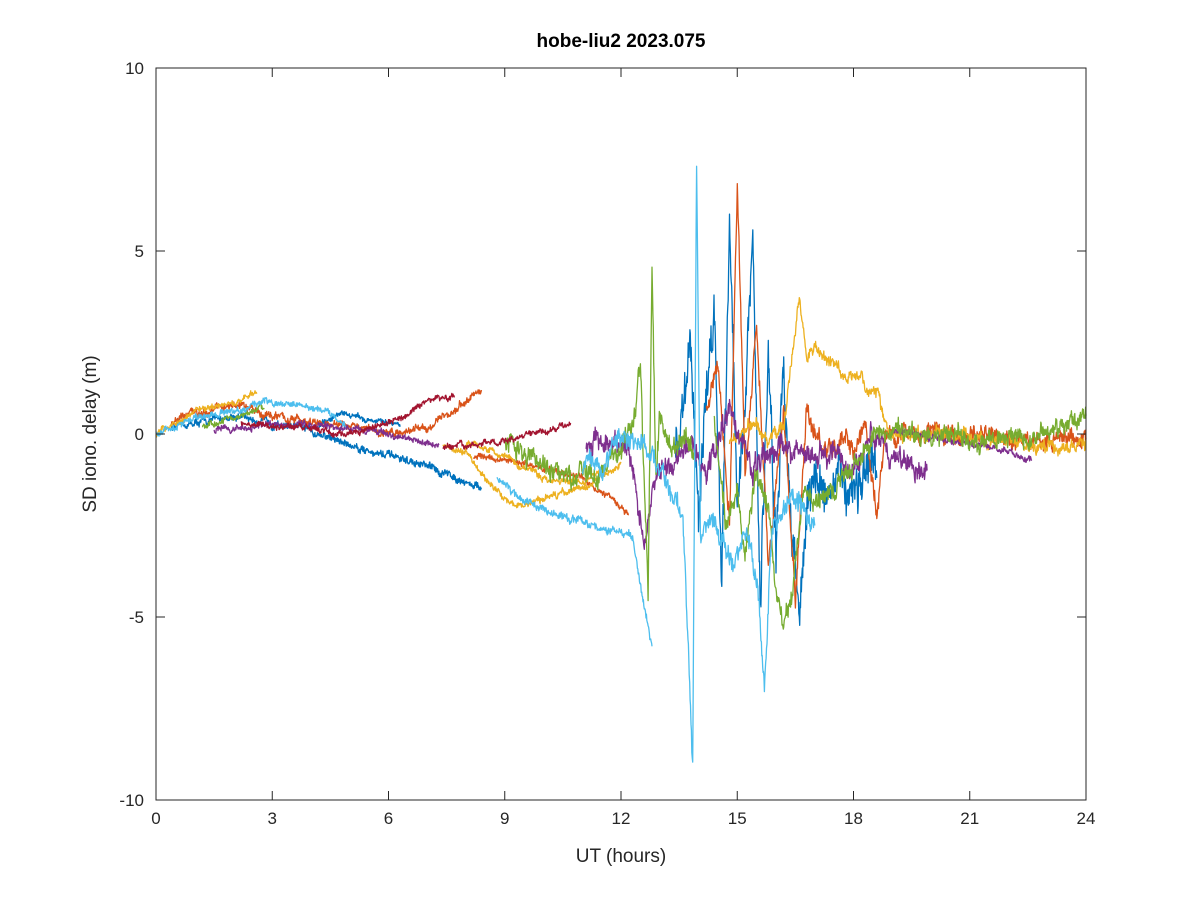  What do you see at coordinates (621, 41) in the screenshot?
I see `chart-title: hobe-liu2 2023.075` at bounding box center [621, 41].